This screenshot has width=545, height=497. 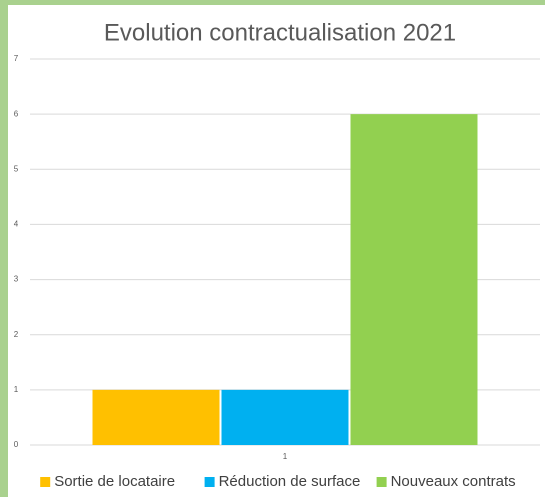 I want to click on y-tick-label: 5, so click(x=16, y=168).